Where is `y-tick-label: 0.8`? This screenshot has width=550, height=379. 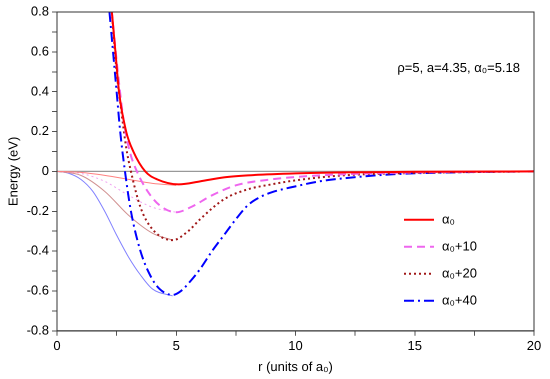 y-tick-label: 0.8 is located at coordinates (39, 11).